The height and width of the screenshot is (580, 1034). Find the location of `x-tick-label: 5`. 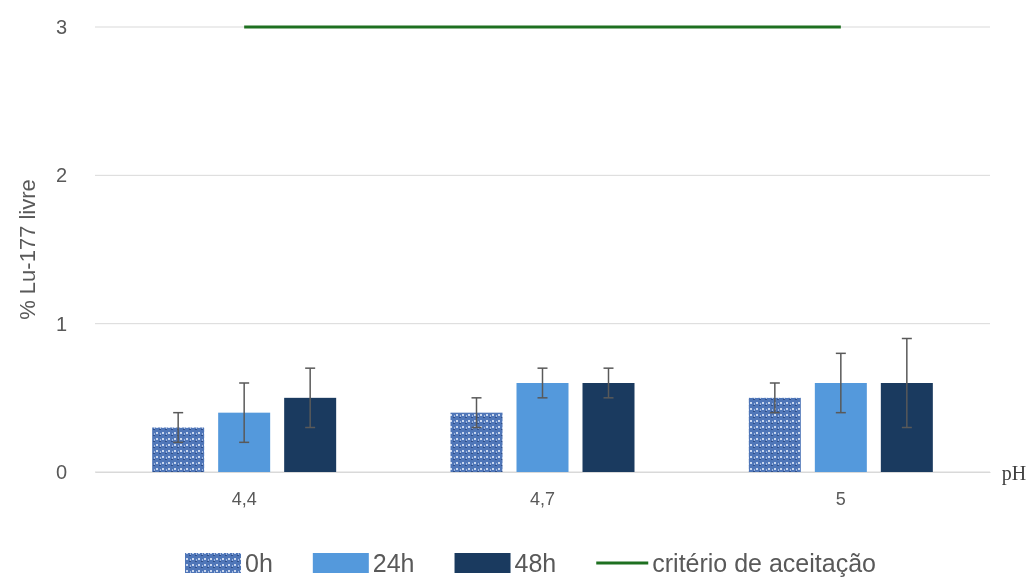

x-tick-label: 5 is located at coordinates (840, 498).